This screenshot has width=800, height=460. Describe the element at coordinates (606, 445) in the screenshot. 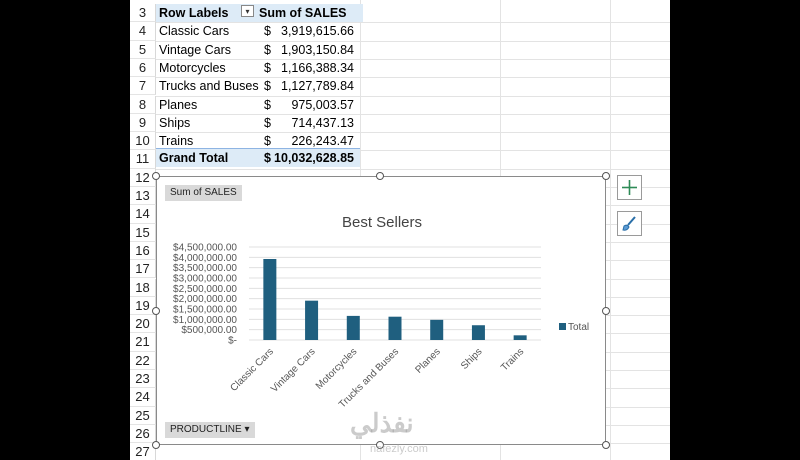

I see `resize-handle-bottom-right` at that location.